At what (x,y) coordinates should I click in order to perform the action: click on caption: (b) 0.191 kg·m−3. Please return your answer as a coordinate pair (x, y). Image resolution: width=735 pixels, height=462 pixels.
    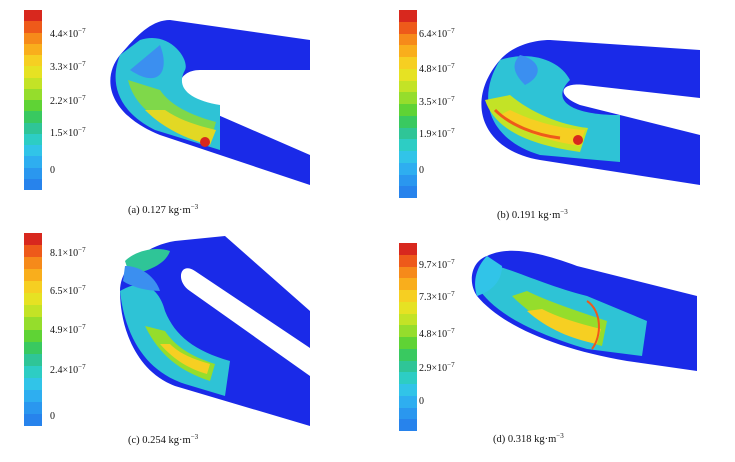
    Looking at the image, I should click on (532, 215).